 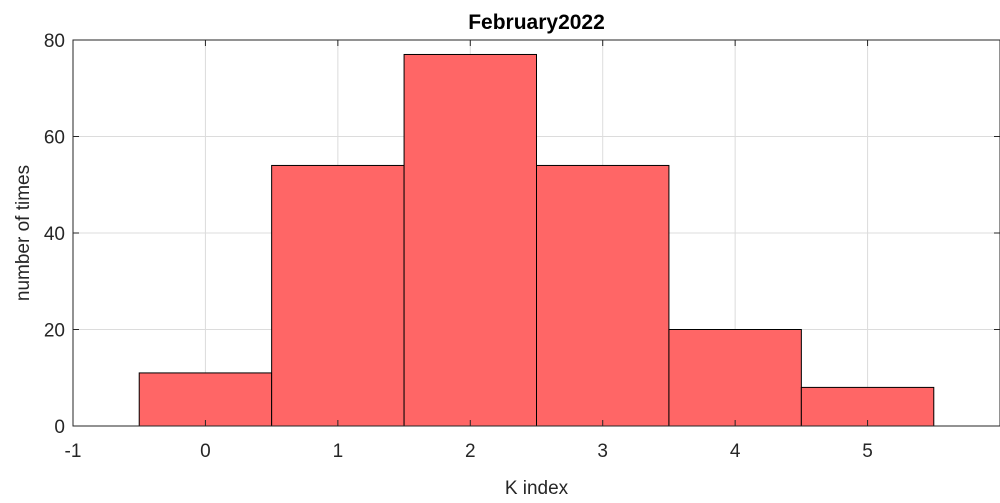 I want to click on x-tick-label: -1, so click(x=73, y=451).